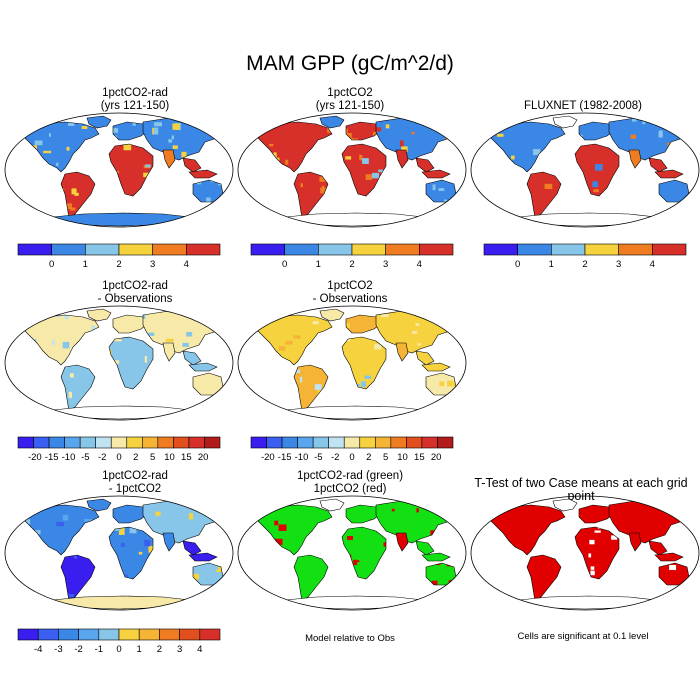  I want to click on colorbar-tick-label: -1, so click(99, 649).